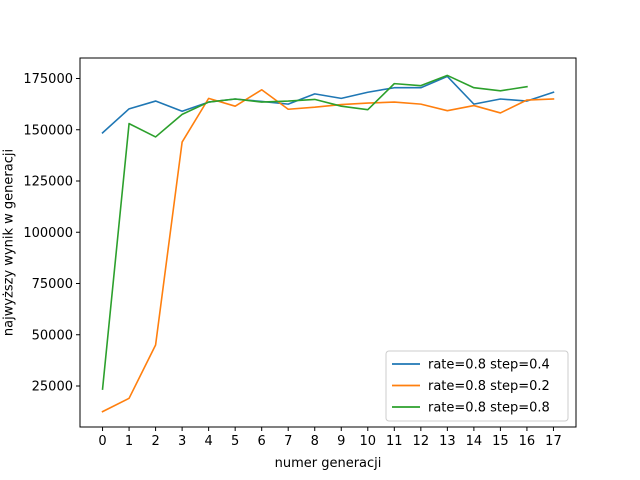 The height and width of the screenshot is (480, 640). Describe the element at coordinates (48, 79) in the screenshot. I see `y-tick-label: 175000` at that location.